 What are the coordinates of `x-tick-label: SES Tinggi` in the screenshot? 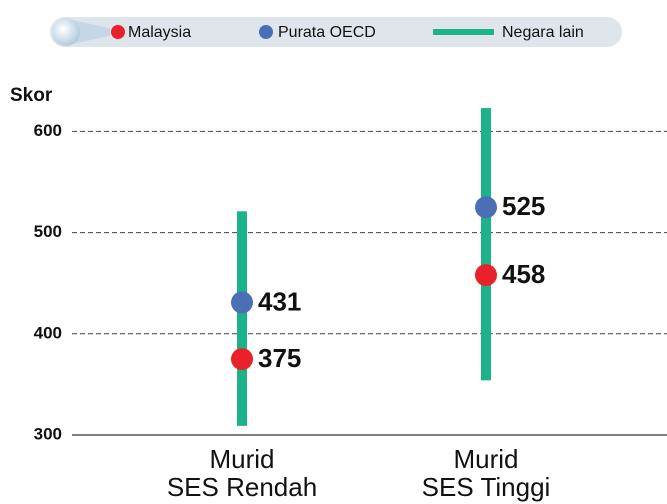 It's located at (486, 487).